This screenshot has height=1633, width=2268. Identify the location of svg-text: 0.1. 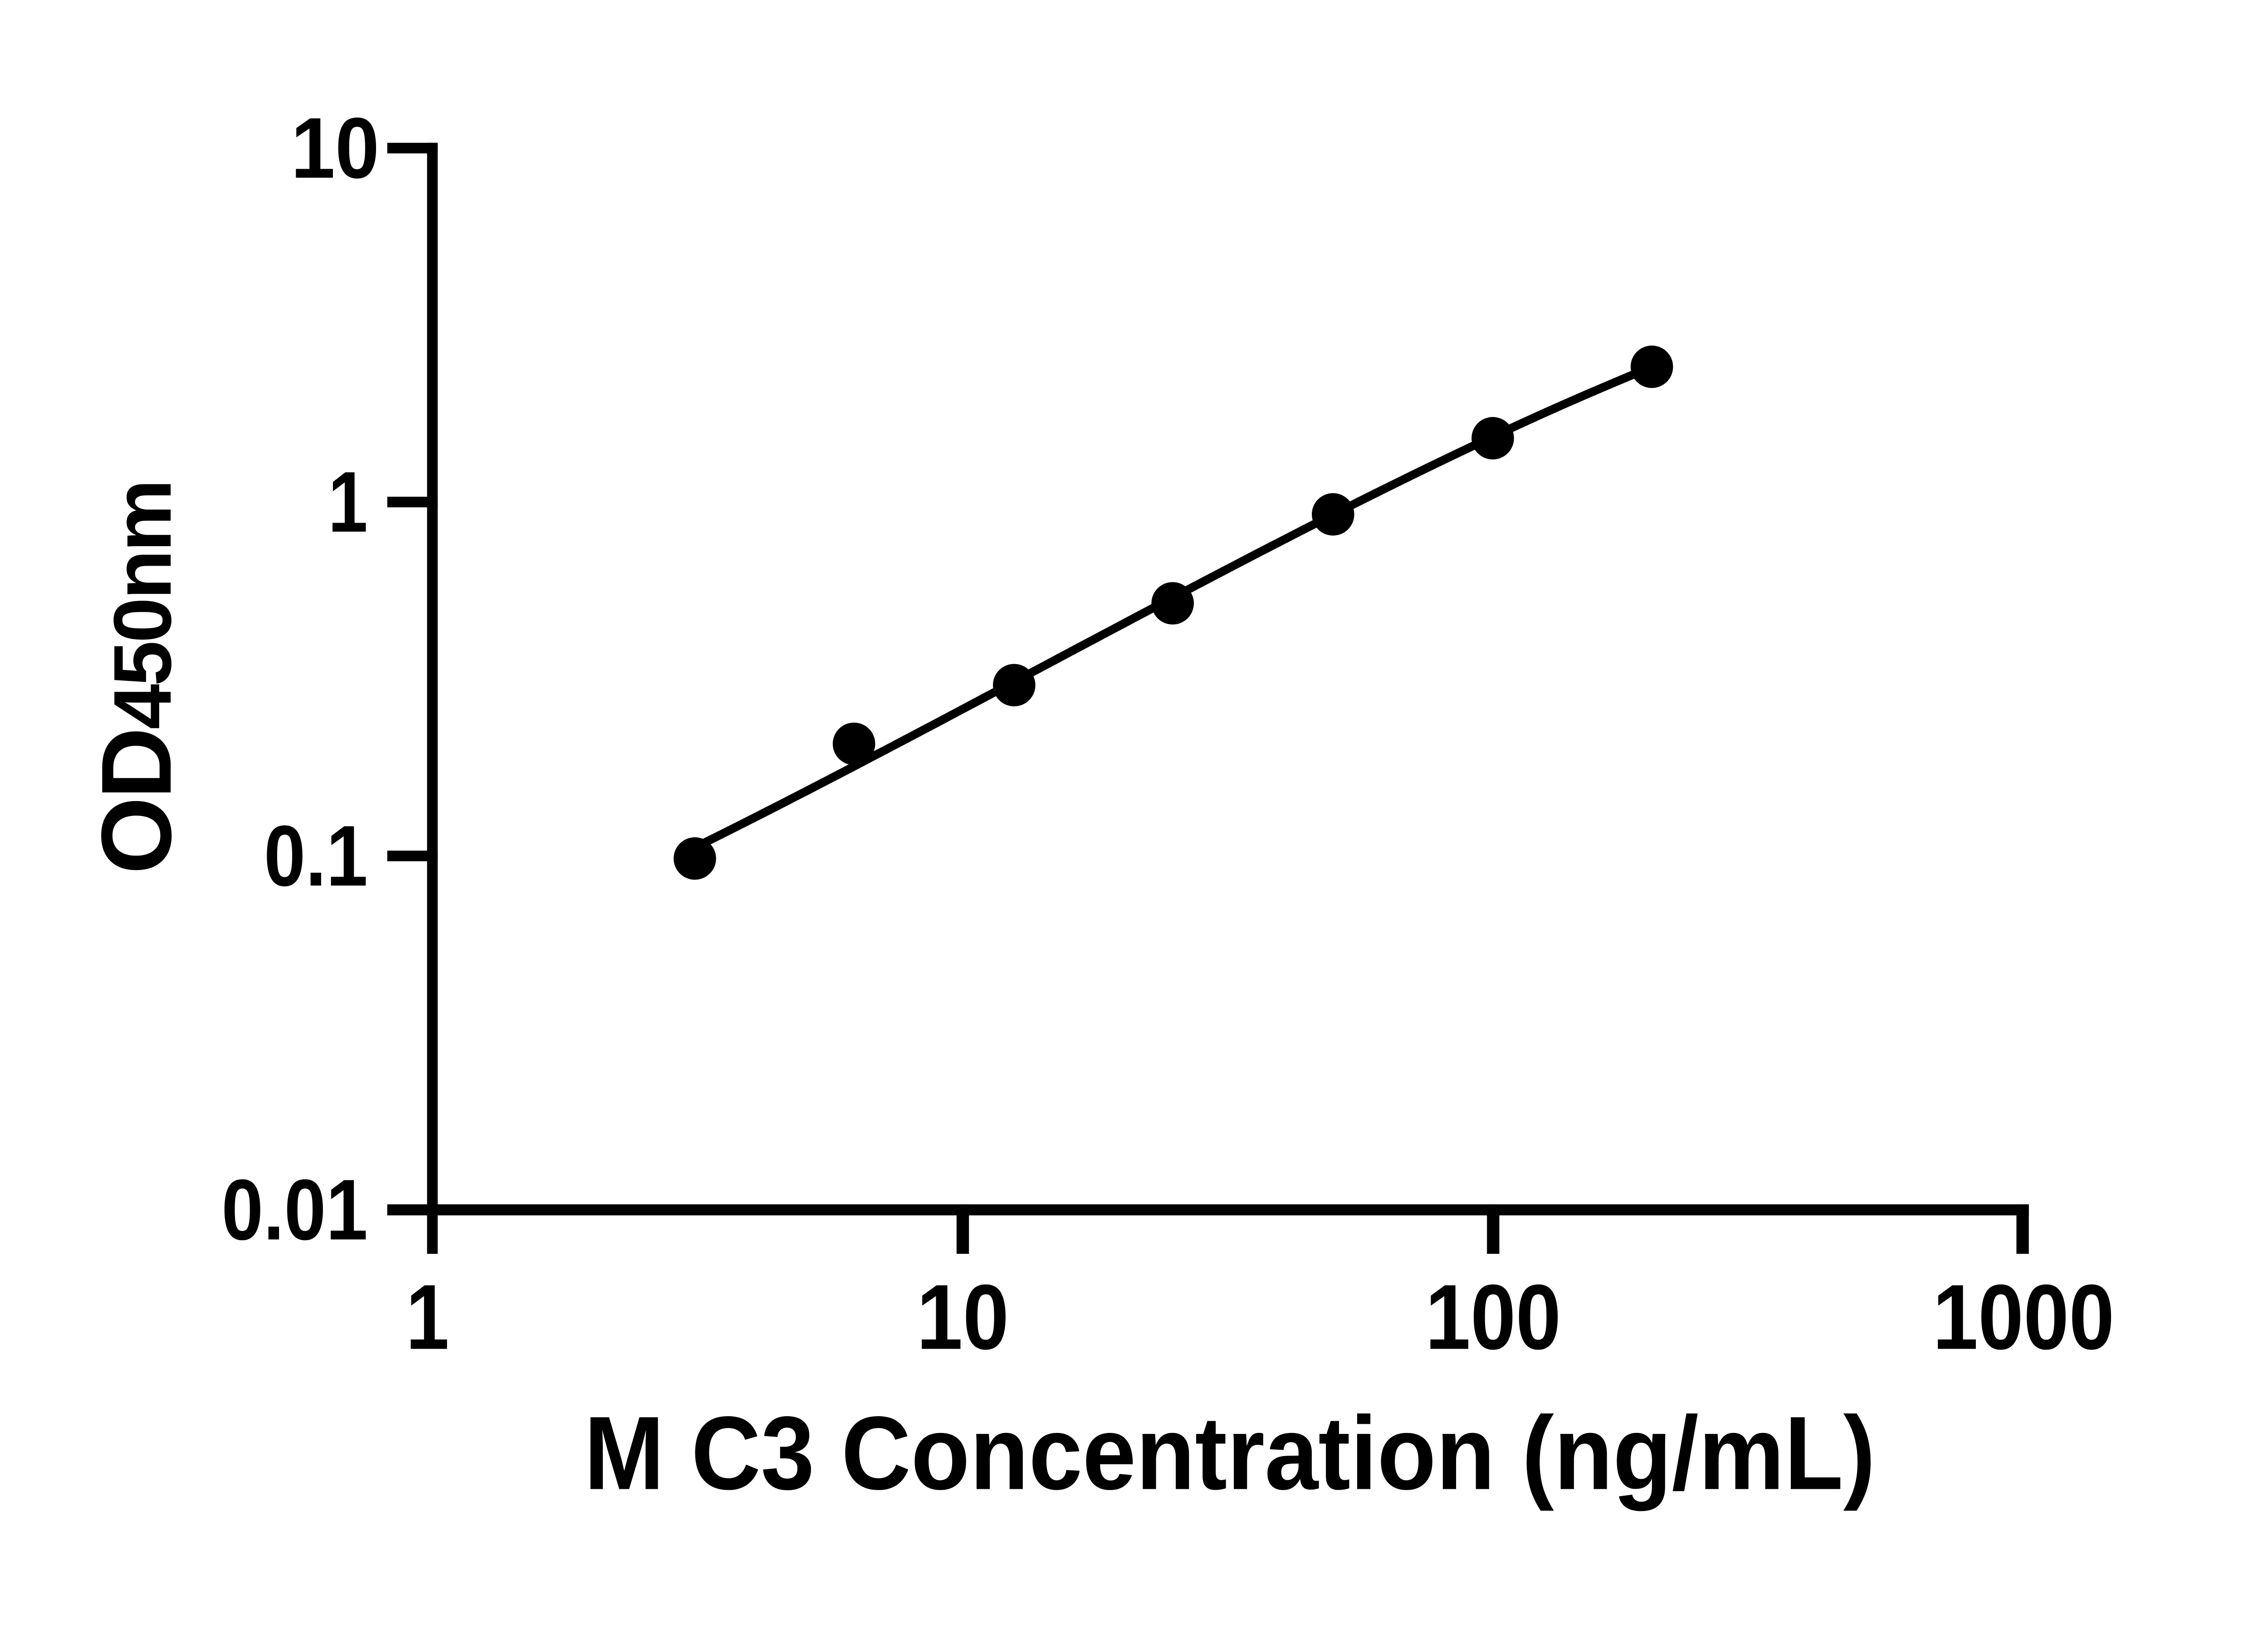
(316, 856).